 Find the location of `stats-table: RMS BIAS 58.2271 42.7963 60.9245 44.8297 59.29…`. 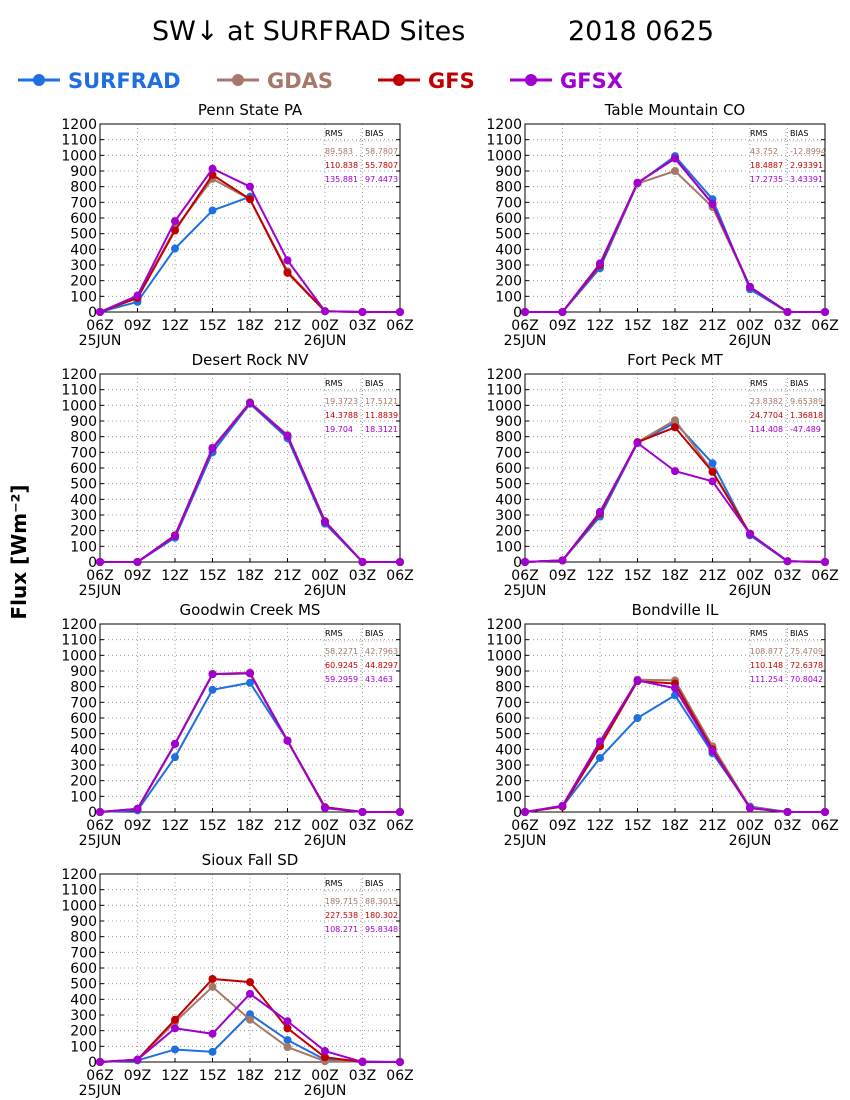

stats-table: RMS BIAS 58.2271 42.7963 60.9245 44.8297 59.29… is located at coordinates (360, 657).